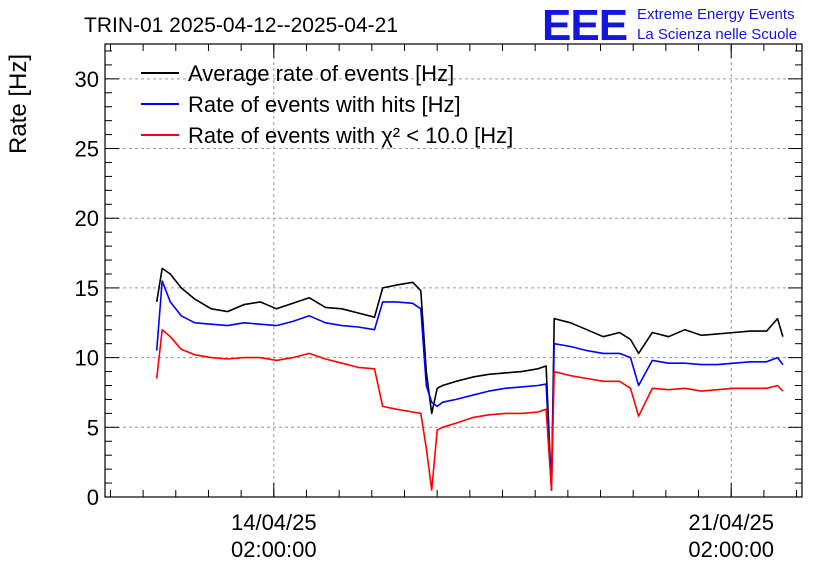 This screenshot has height=572, width=836. Describe the element at coordinates (87, 79) in the screenshot. I see `y-tick-label: 30` at that location.